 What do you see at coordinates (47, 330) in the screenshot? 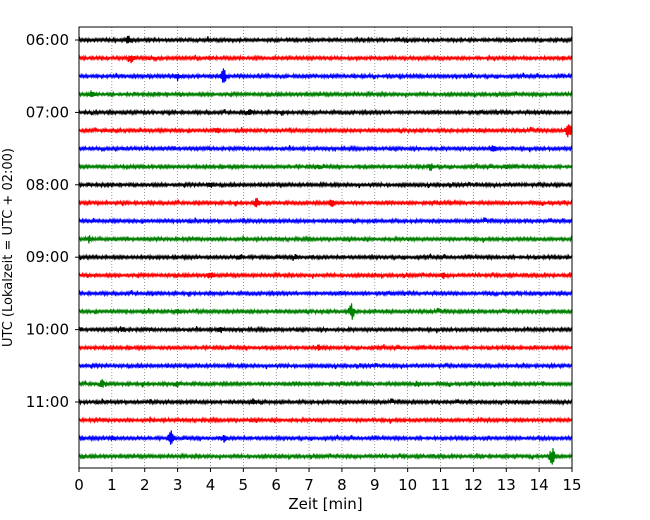
I see `y-tick-label-4: 10:00` at bounding box center [47, 330].